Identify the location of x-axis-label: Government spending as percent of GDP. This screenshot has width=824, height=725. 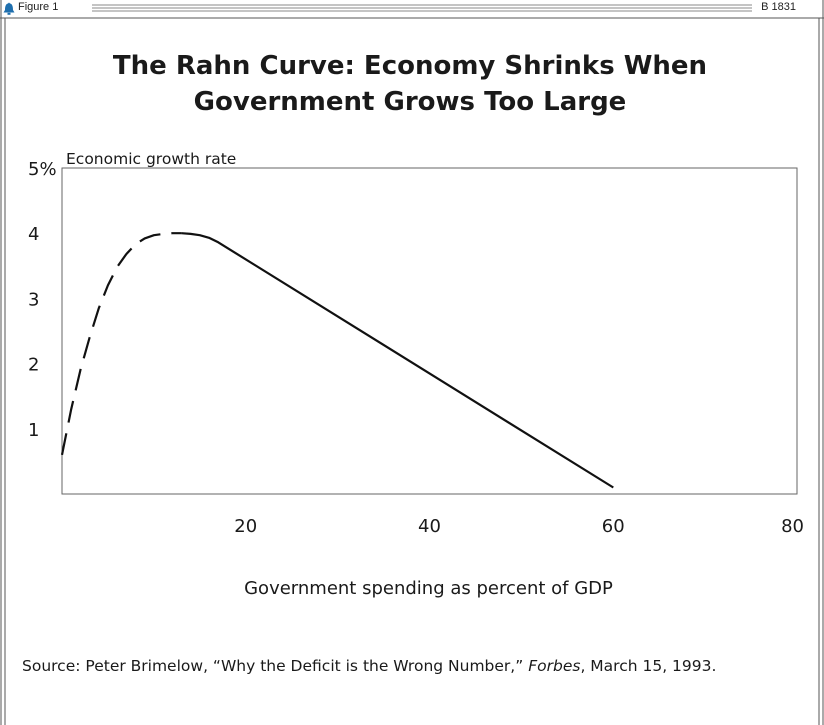
(428, 588).